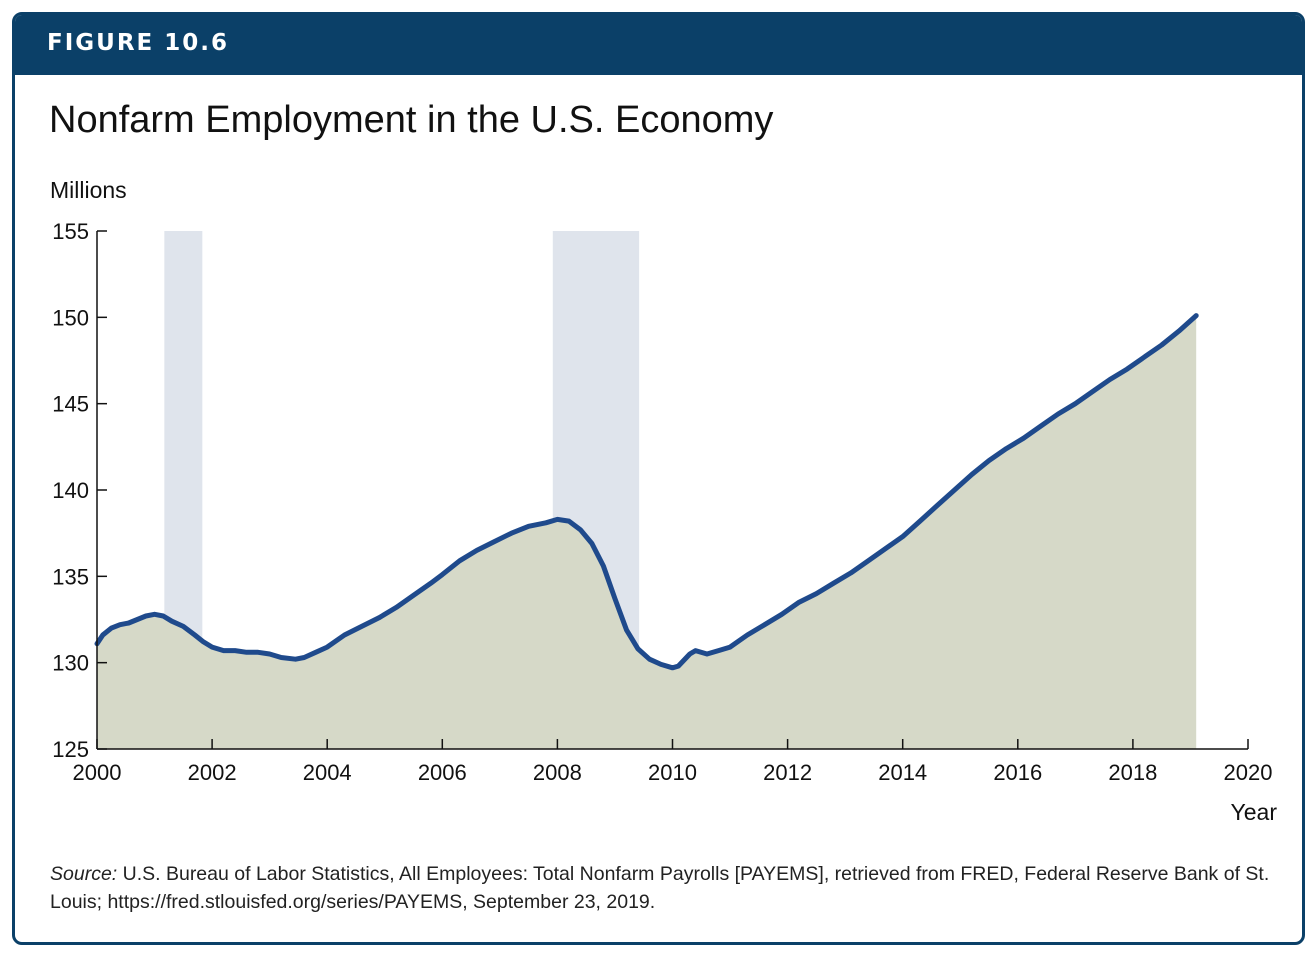 The image size is (1316, 958). What do you see at coordinates (70, 576) in the screenshot?
I see `y-tick-label-135: 135` at bounding box center [70, 576].